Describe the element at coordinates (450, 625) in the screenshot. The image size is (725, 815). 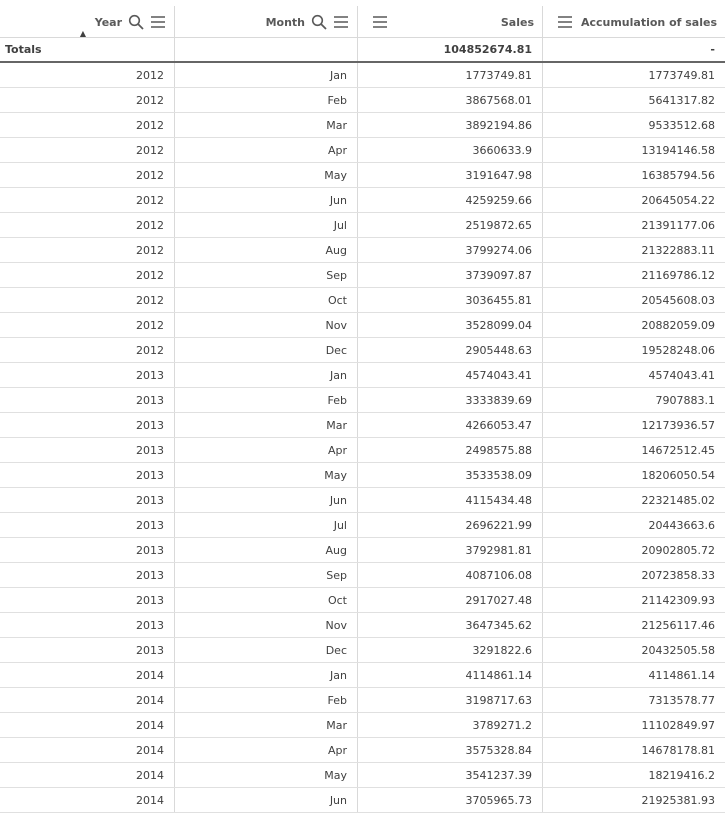
I see `cell-sales: 3647345.62` at that location.